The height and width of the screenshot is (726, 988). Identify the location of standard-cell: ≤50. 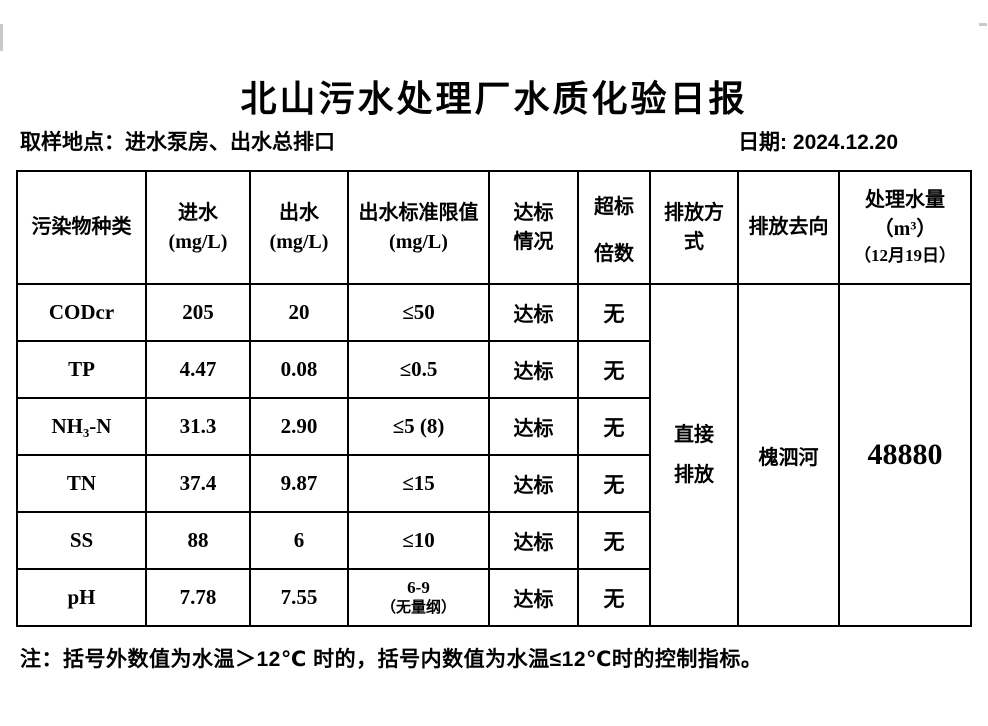
(418, 312).